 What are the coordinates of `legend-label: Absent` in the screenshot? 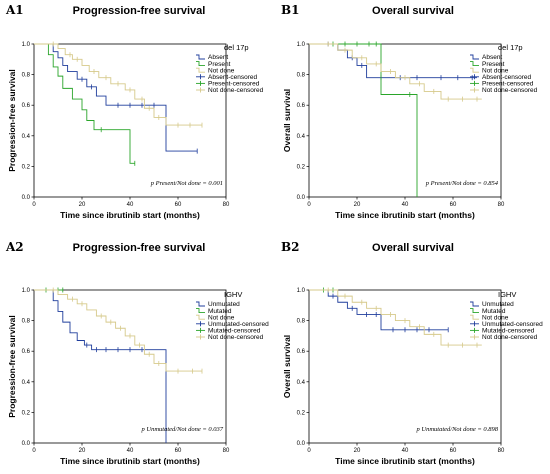 It's located at (218, 57).